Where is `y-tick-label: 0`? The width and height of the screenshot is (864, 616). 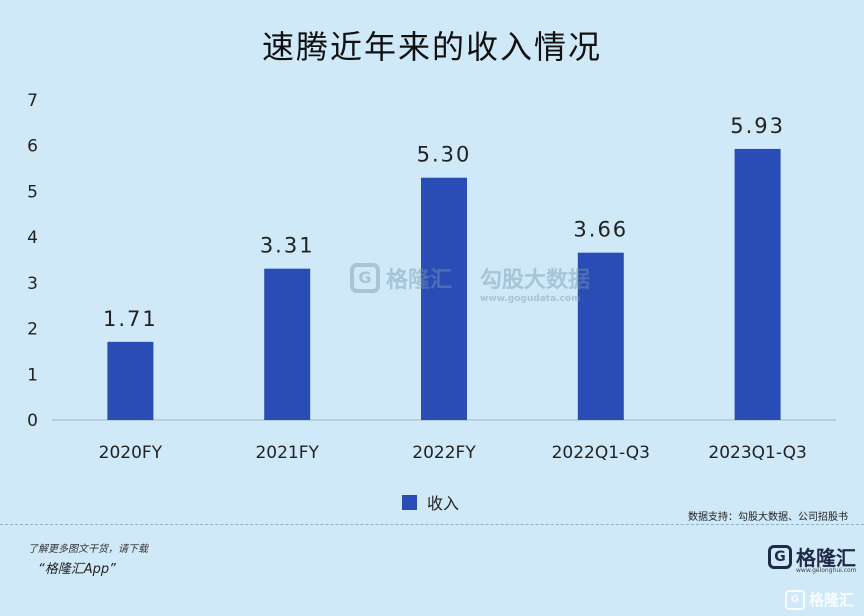
y-tick-label: 0 is located at coordinates (32, 421).